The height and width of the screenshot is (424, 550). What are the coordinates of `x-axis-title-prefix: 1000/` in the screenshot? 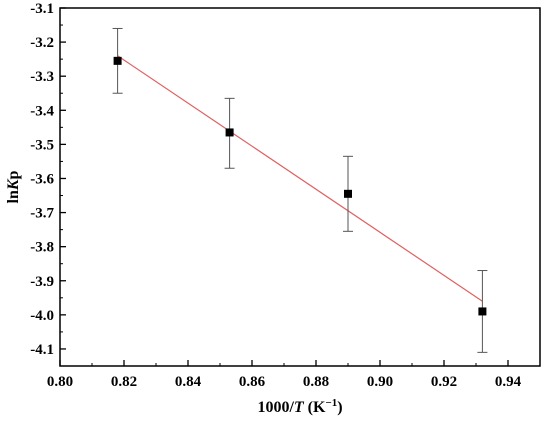 It's located at (275, 407).